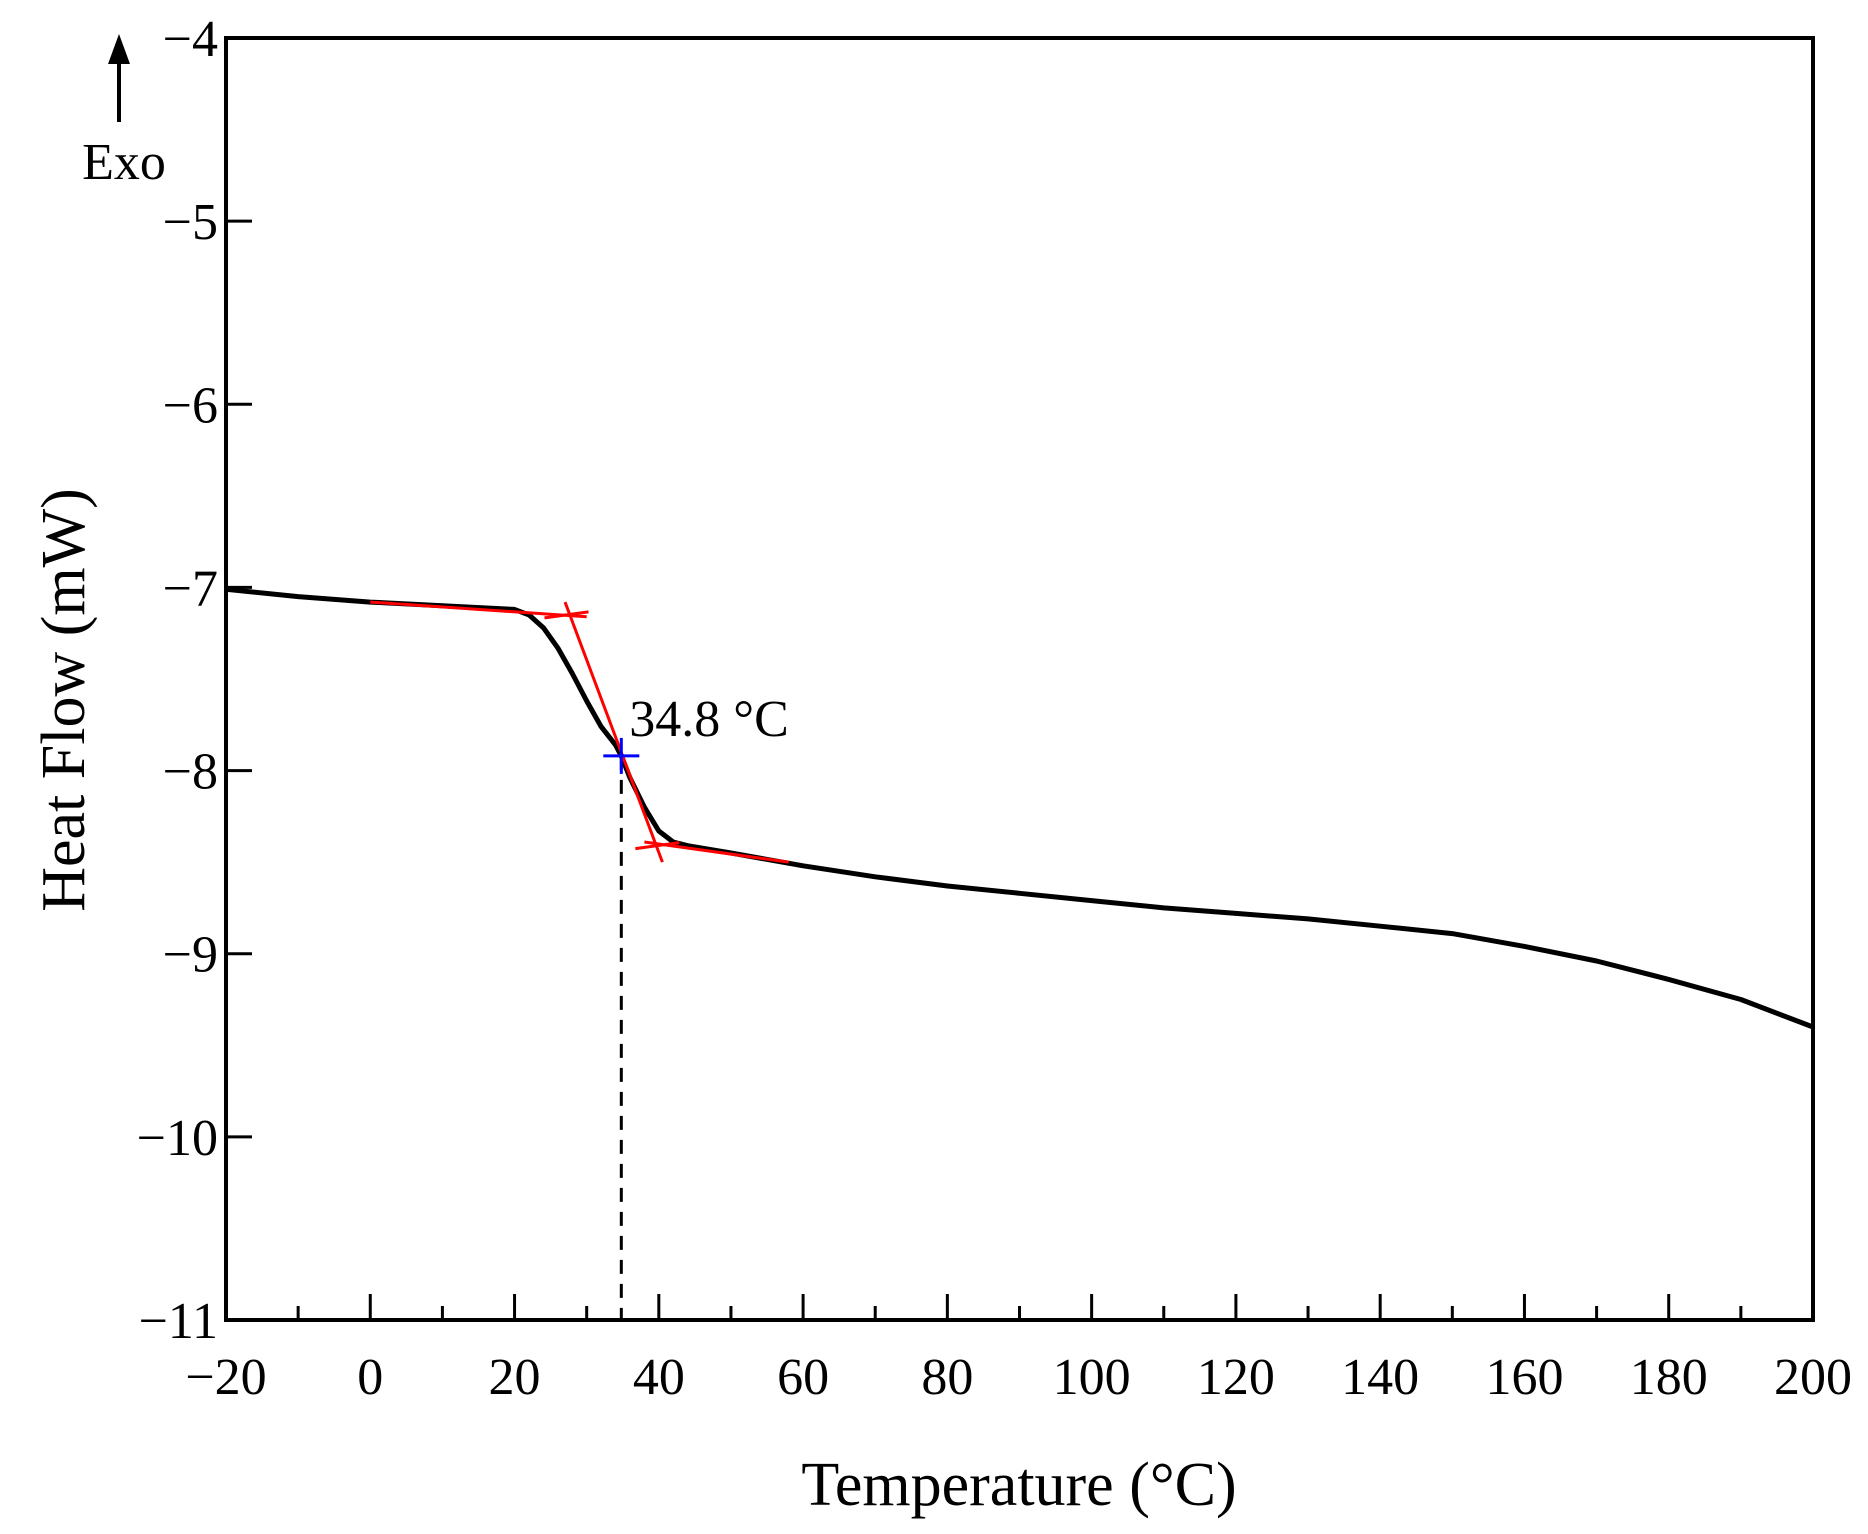 The image size is (1868, 1534). I want to click on tangent-mark-2-h, so click(657, 846).